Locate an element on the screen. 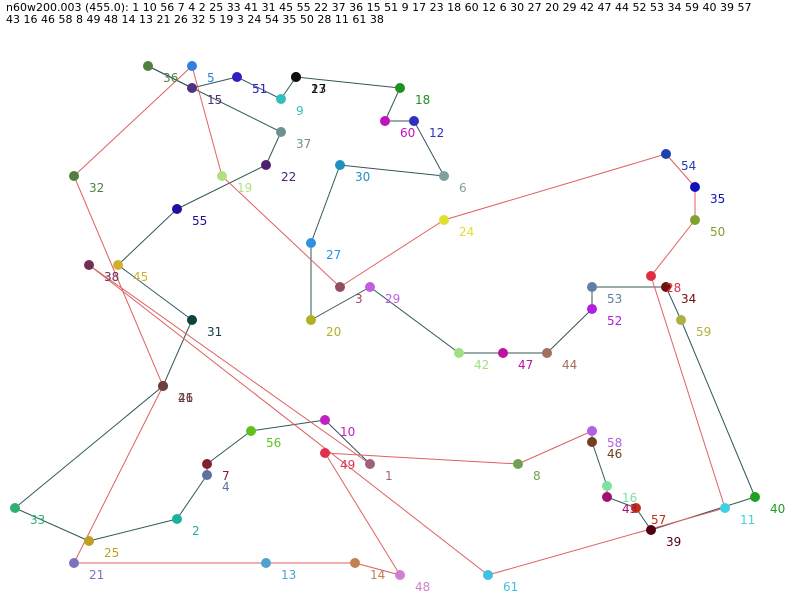 This screenshot has width=800, height=600. city-label: 57 is located at coordinates (658, 520).